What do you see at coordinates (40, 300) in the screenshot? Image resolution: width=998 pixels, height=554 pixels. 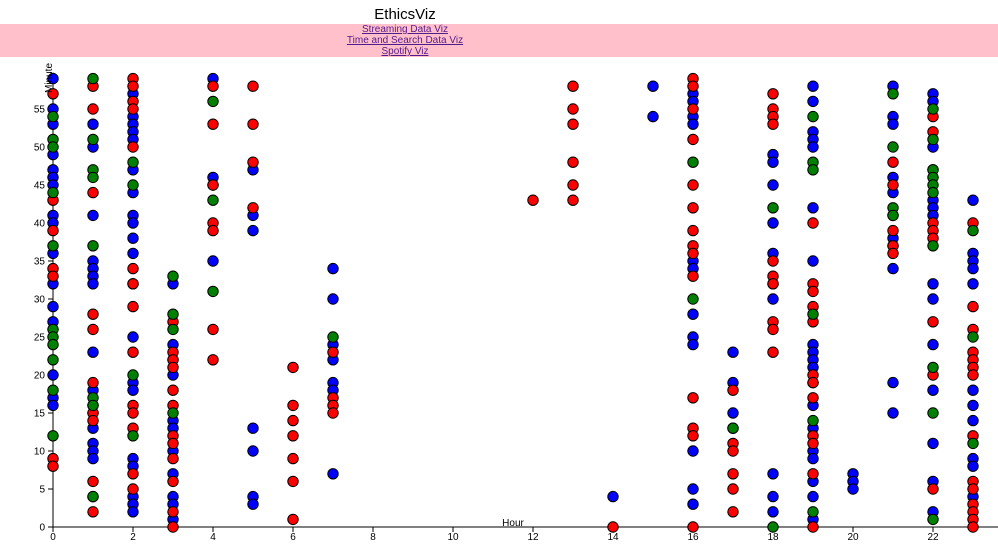 I see `y-tick-label: 30` at bounding box center [40, 300].